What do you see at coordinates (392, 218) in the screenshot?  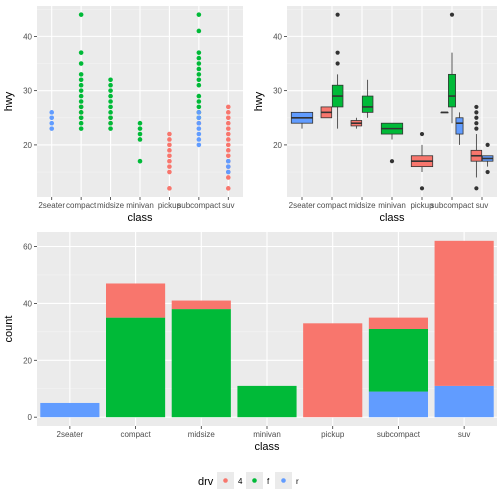 I see `x-axis-title: class` at bounding box center [392, 218].